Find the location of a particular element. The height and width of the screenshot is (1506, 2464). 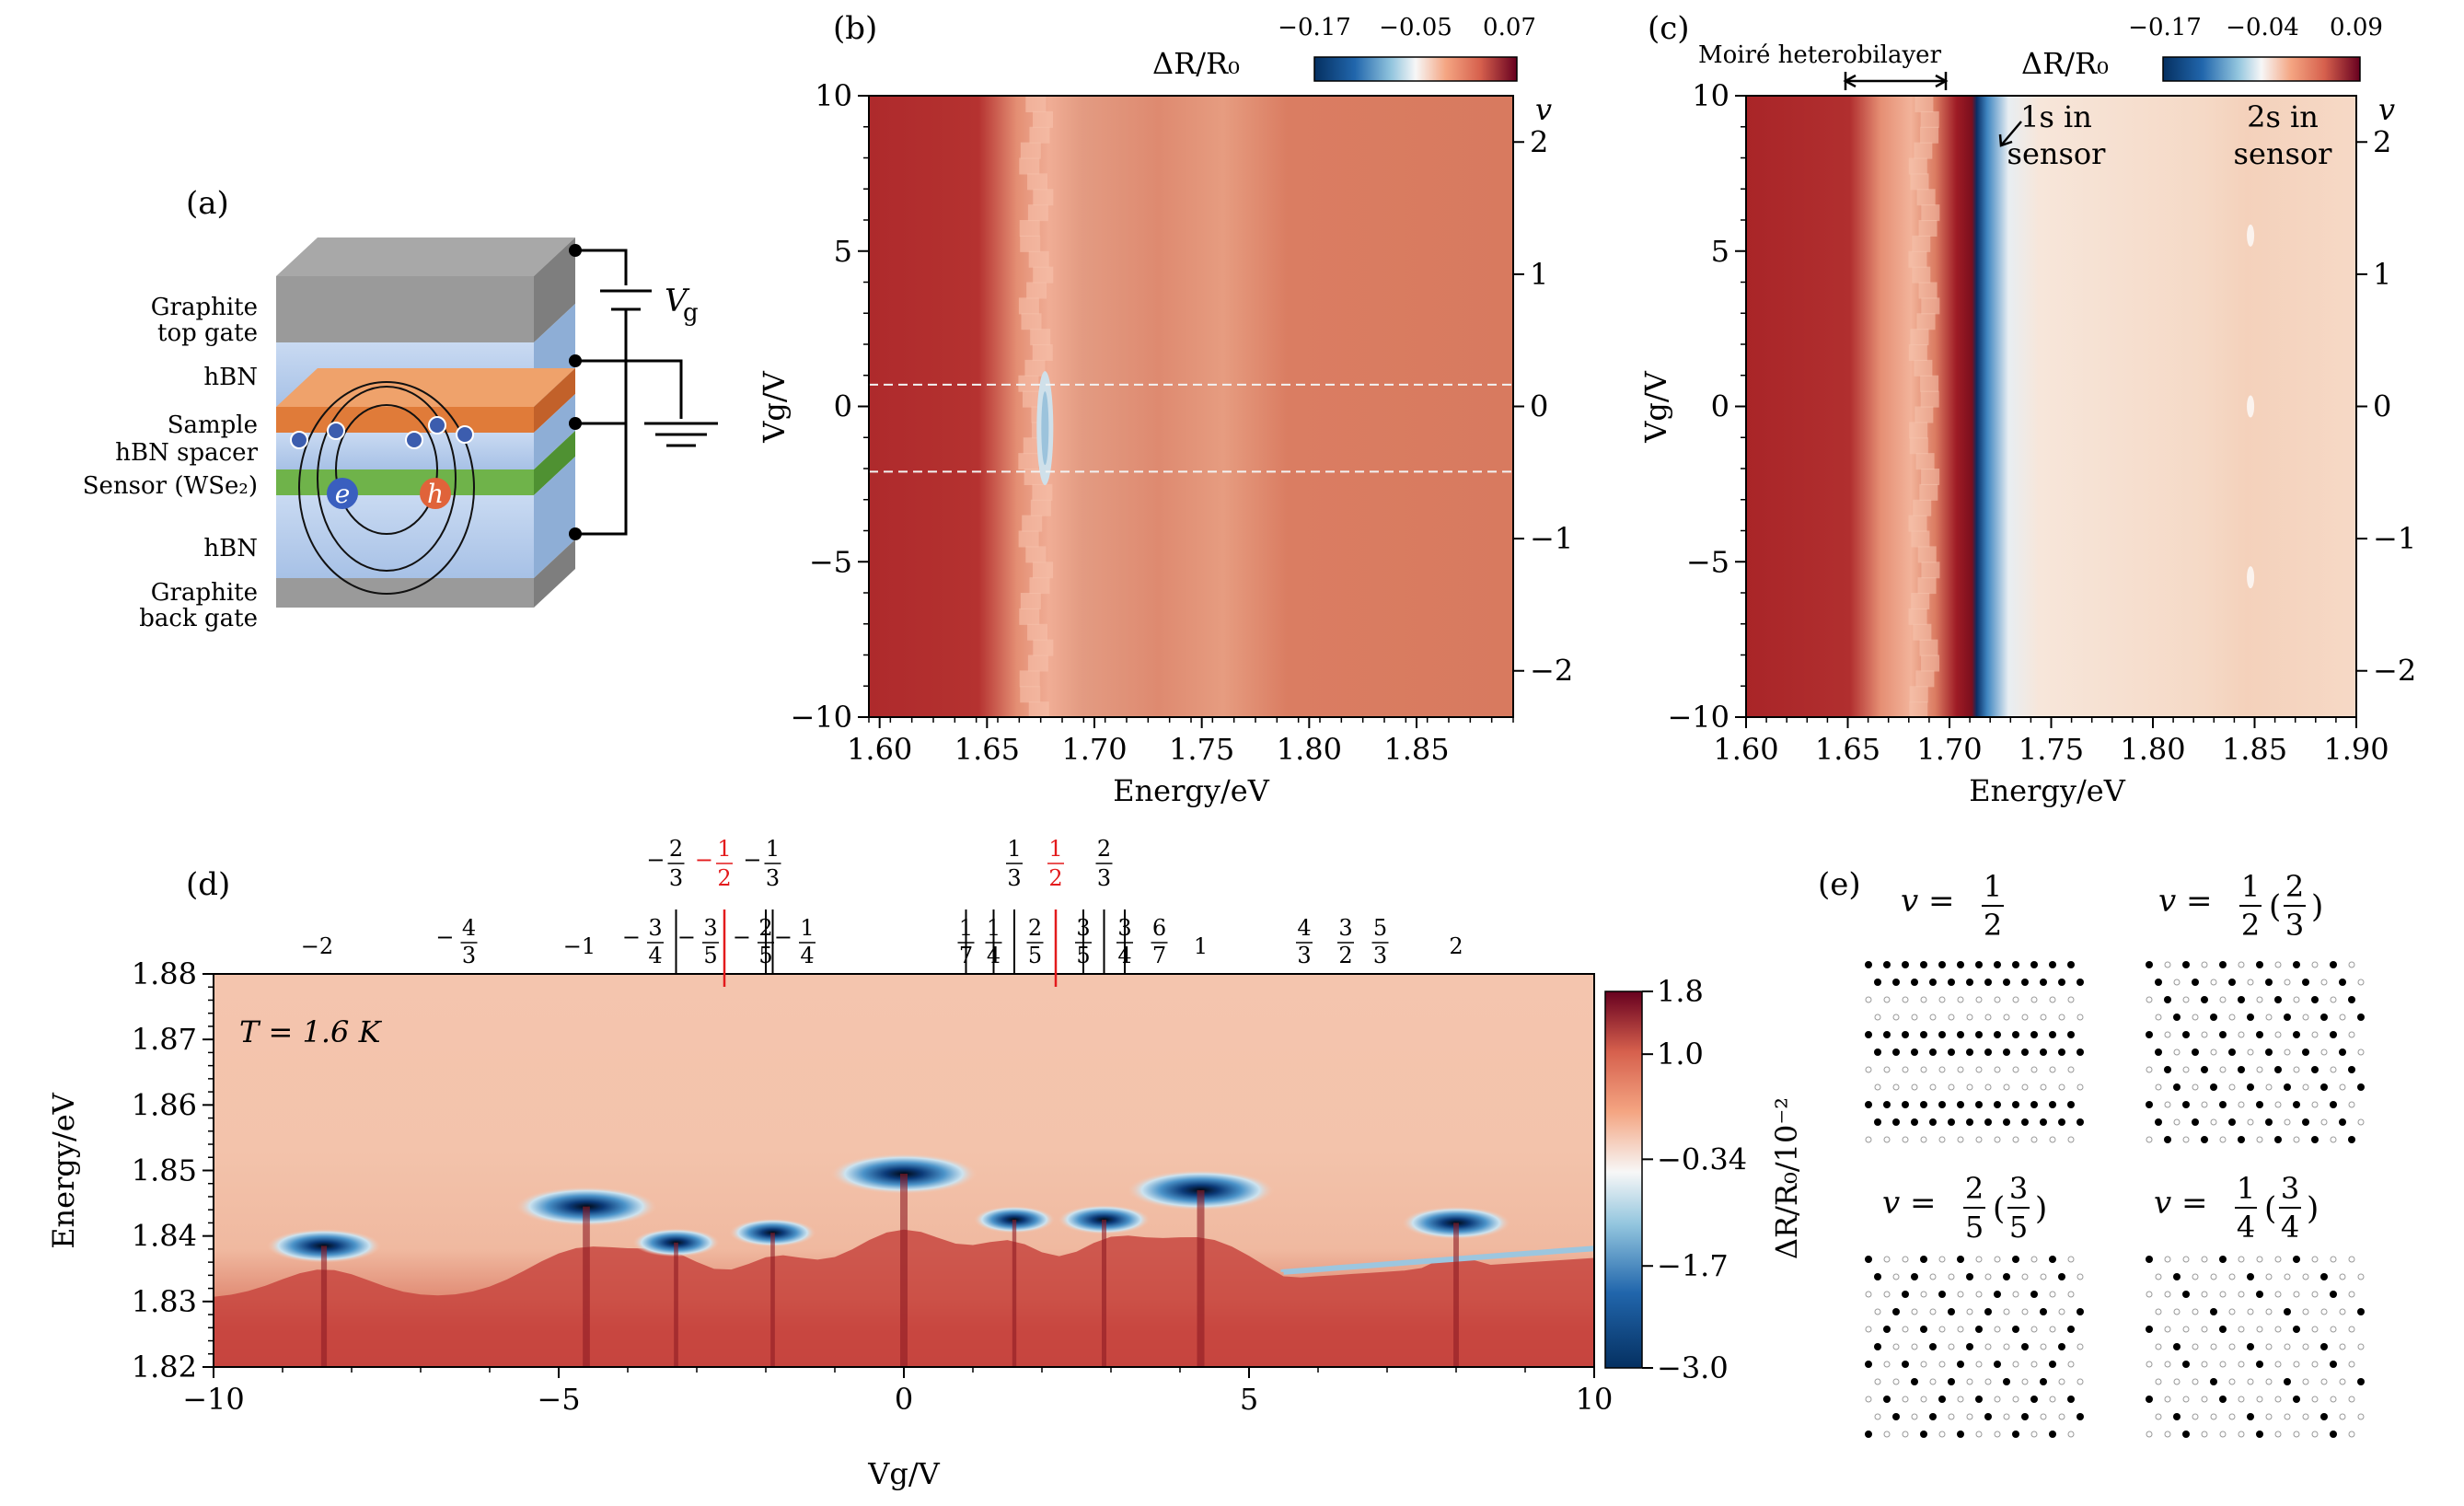

panel-d-top-fraction: 67 is located at coordinates (1160, 941).